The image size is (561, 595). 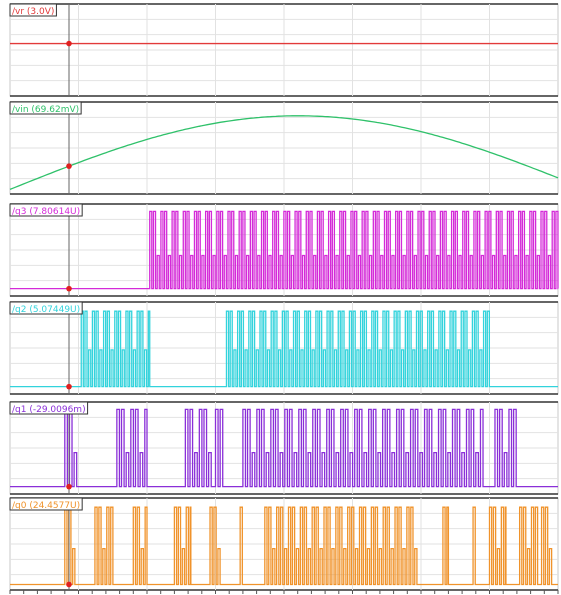 I want to click on trace-title: /q1 (-29.0096m), so click(x=49, y=410).